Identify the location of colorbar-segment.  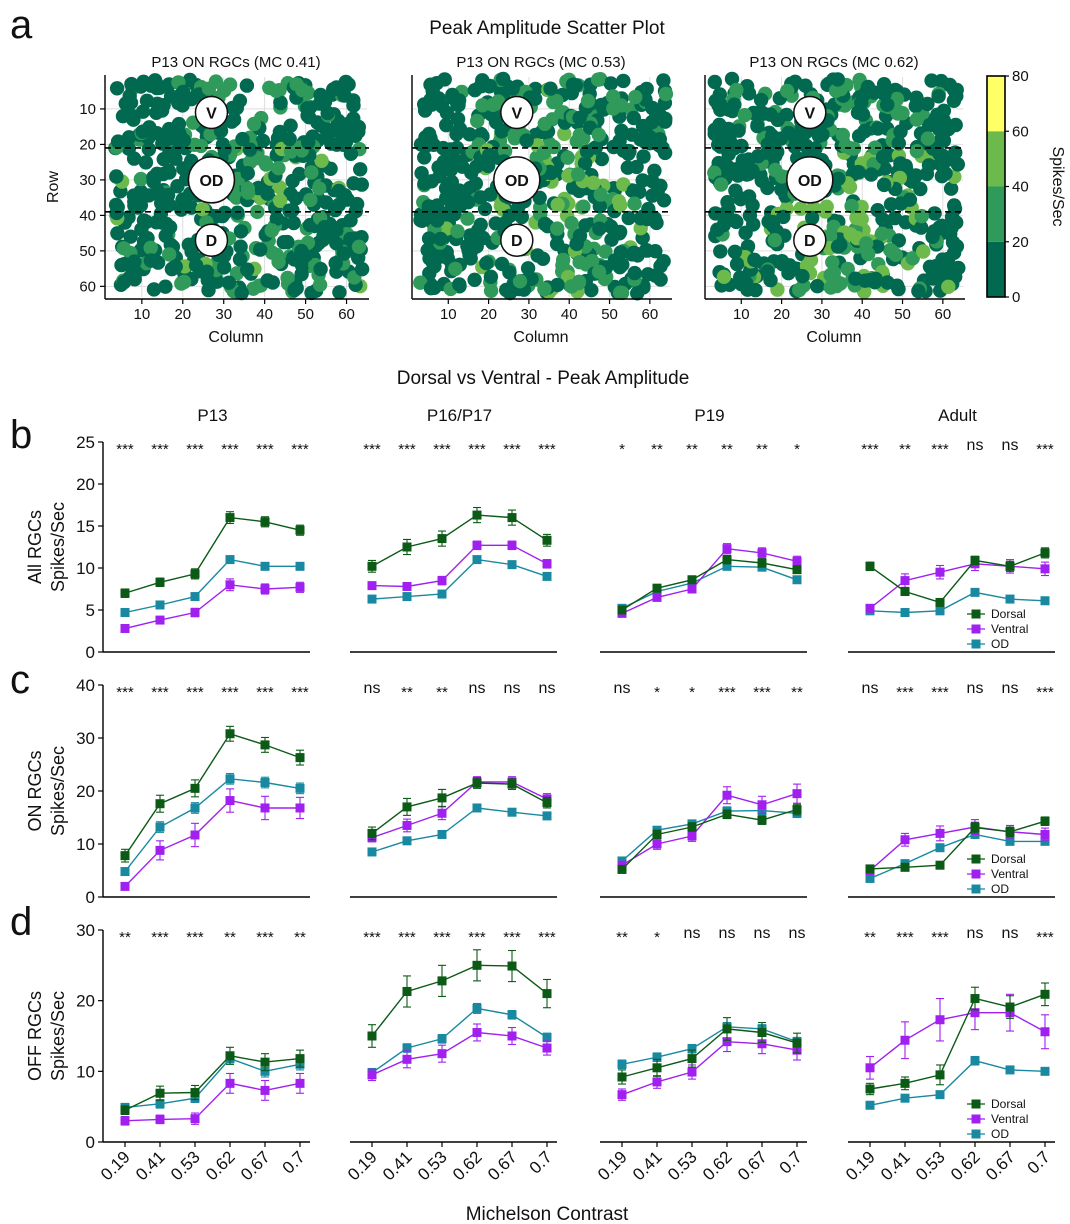
(996, 269).